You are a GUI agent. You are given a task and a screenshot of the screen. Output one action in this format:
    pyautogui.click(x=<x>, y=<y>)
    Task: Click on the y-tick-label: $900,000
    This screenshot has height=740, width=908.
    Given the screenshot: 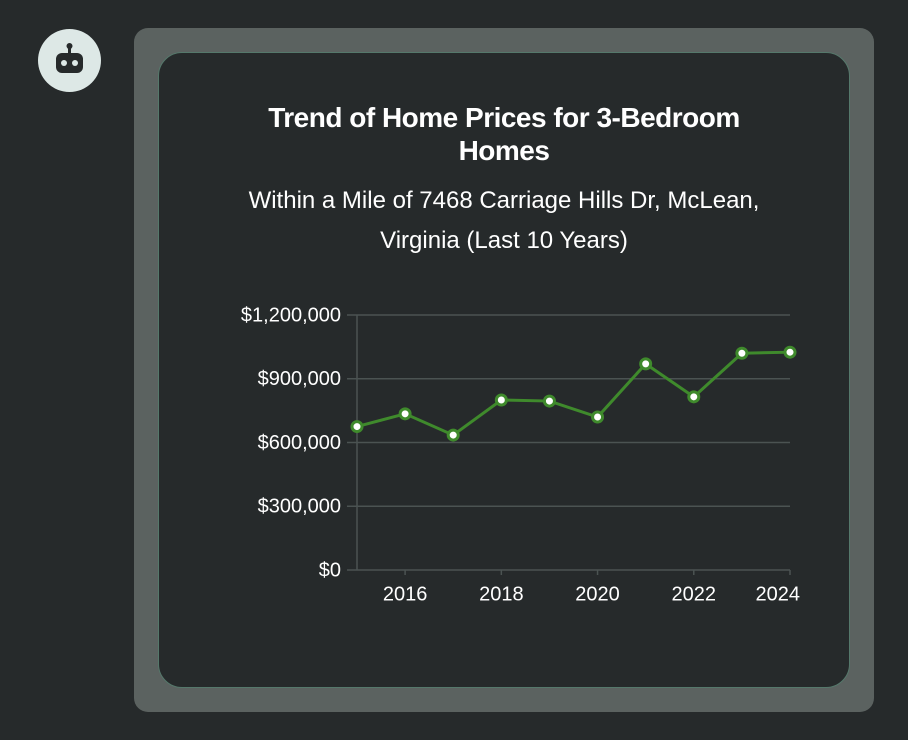 What is the action you would take?
    pyautogui.click(x=299, y=379)
    